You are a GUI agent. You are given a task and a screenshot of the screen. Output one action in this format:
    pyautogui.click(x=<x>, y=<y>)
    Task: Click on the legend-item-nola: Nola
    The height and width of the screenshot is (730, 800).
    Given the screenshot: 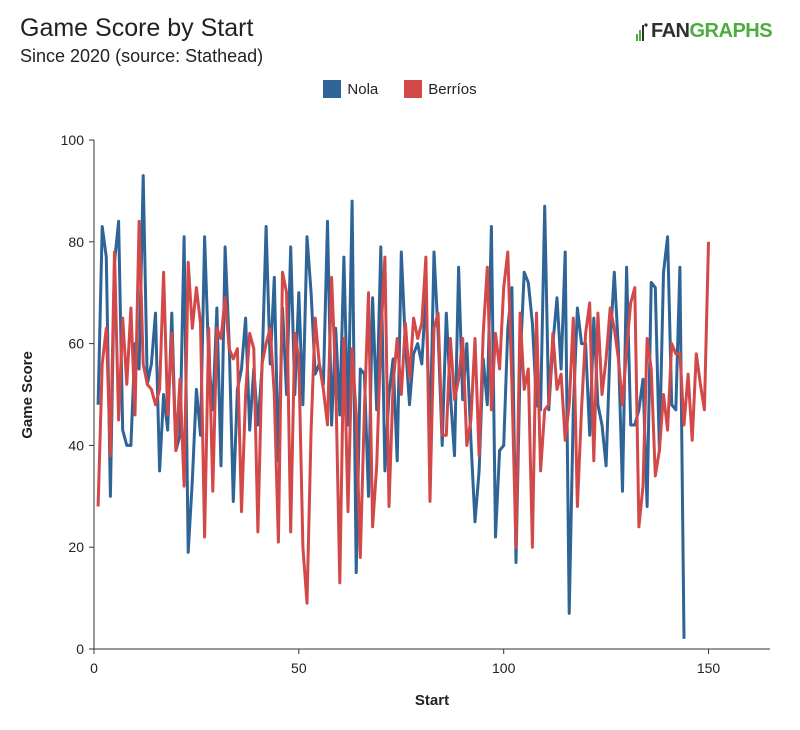 What is the action you would take?
    pyautogui.click(x=350, y=89)
    